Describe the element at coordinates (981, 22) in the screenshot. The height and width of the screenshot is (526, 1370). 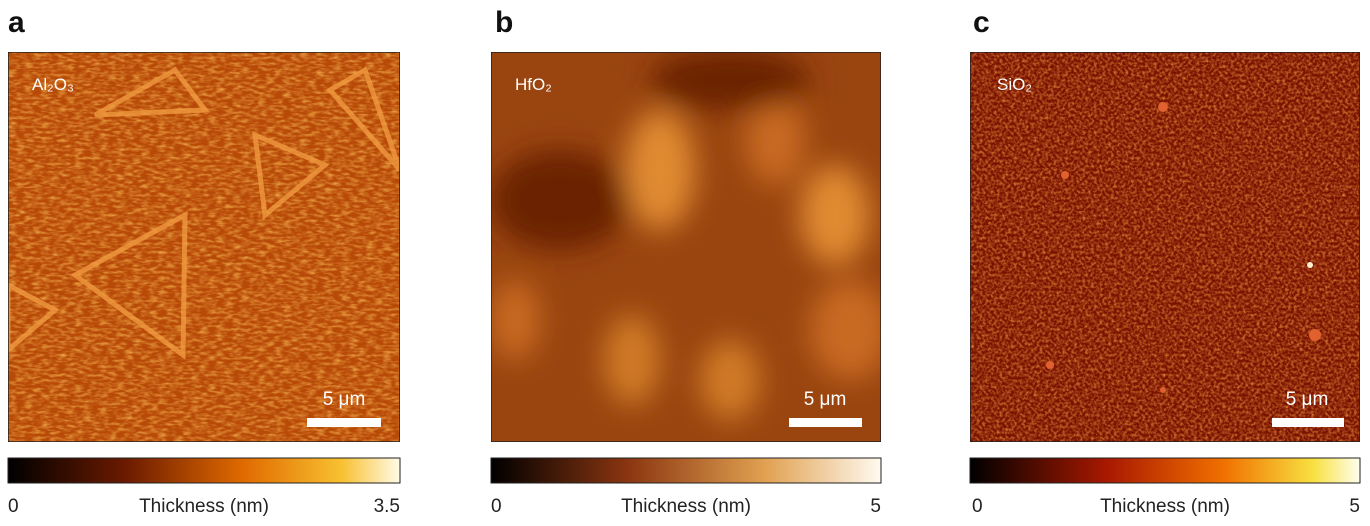
I see `panel-letter: c` at that location.